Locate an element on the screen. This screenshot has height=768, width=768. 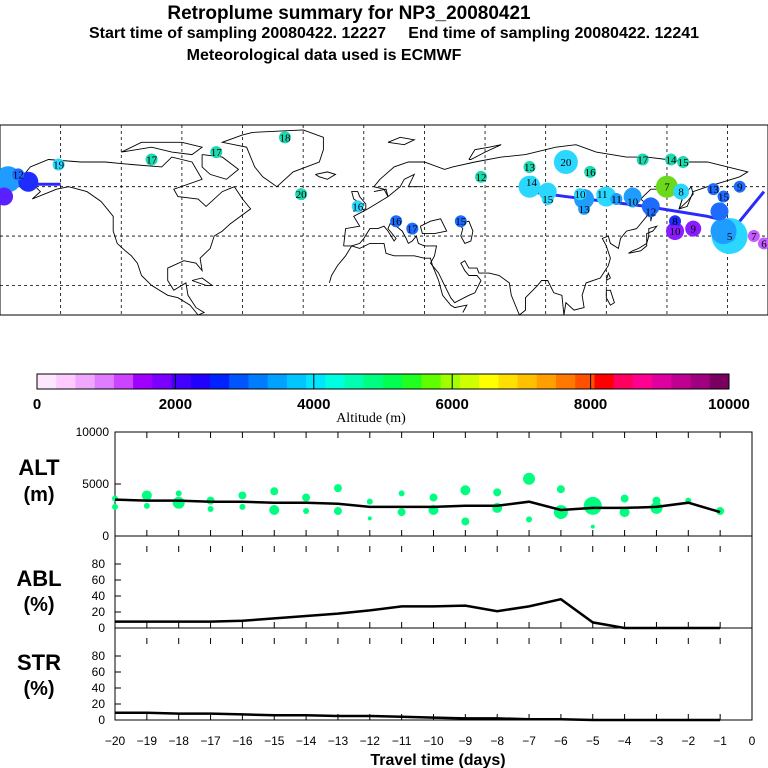
plume-day-label: 8 is located at coordinates (681, 193).